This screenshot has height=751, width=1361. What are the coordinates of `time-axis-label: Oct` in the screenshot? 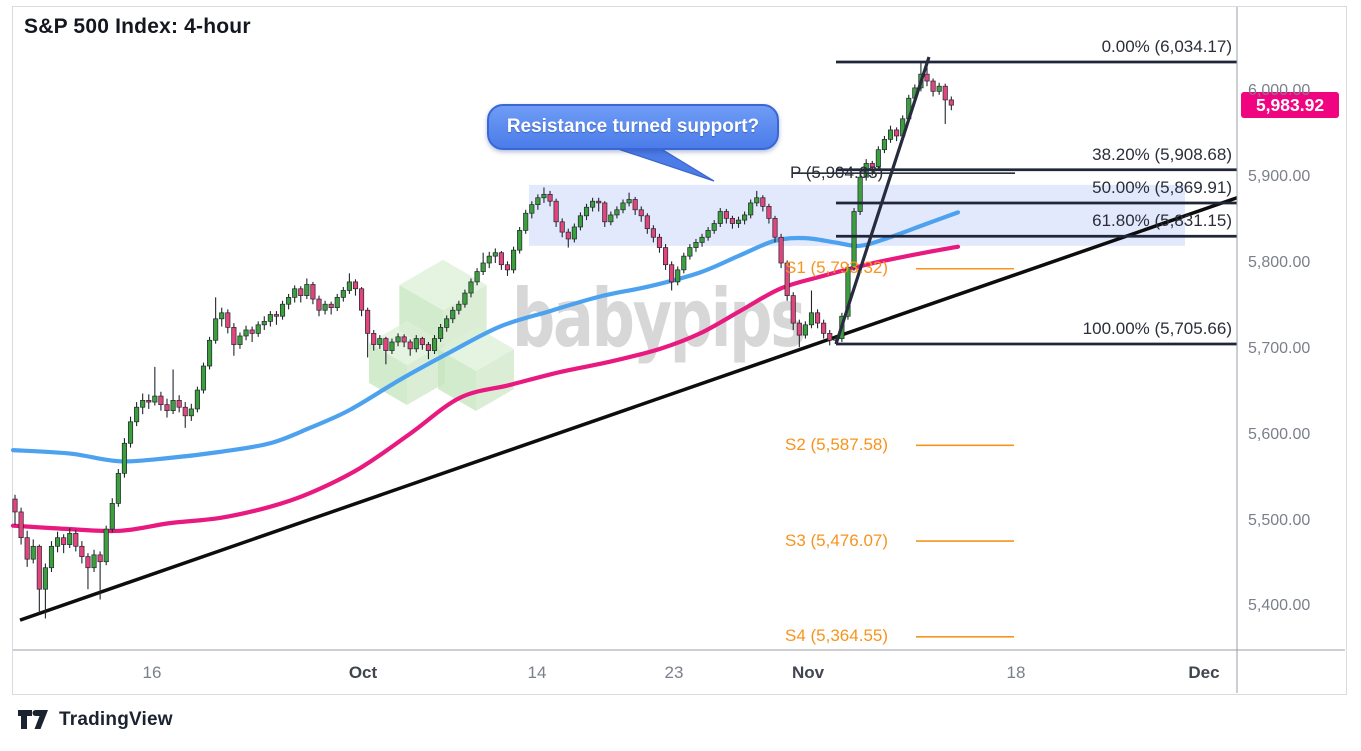 It's located at (363, 672).